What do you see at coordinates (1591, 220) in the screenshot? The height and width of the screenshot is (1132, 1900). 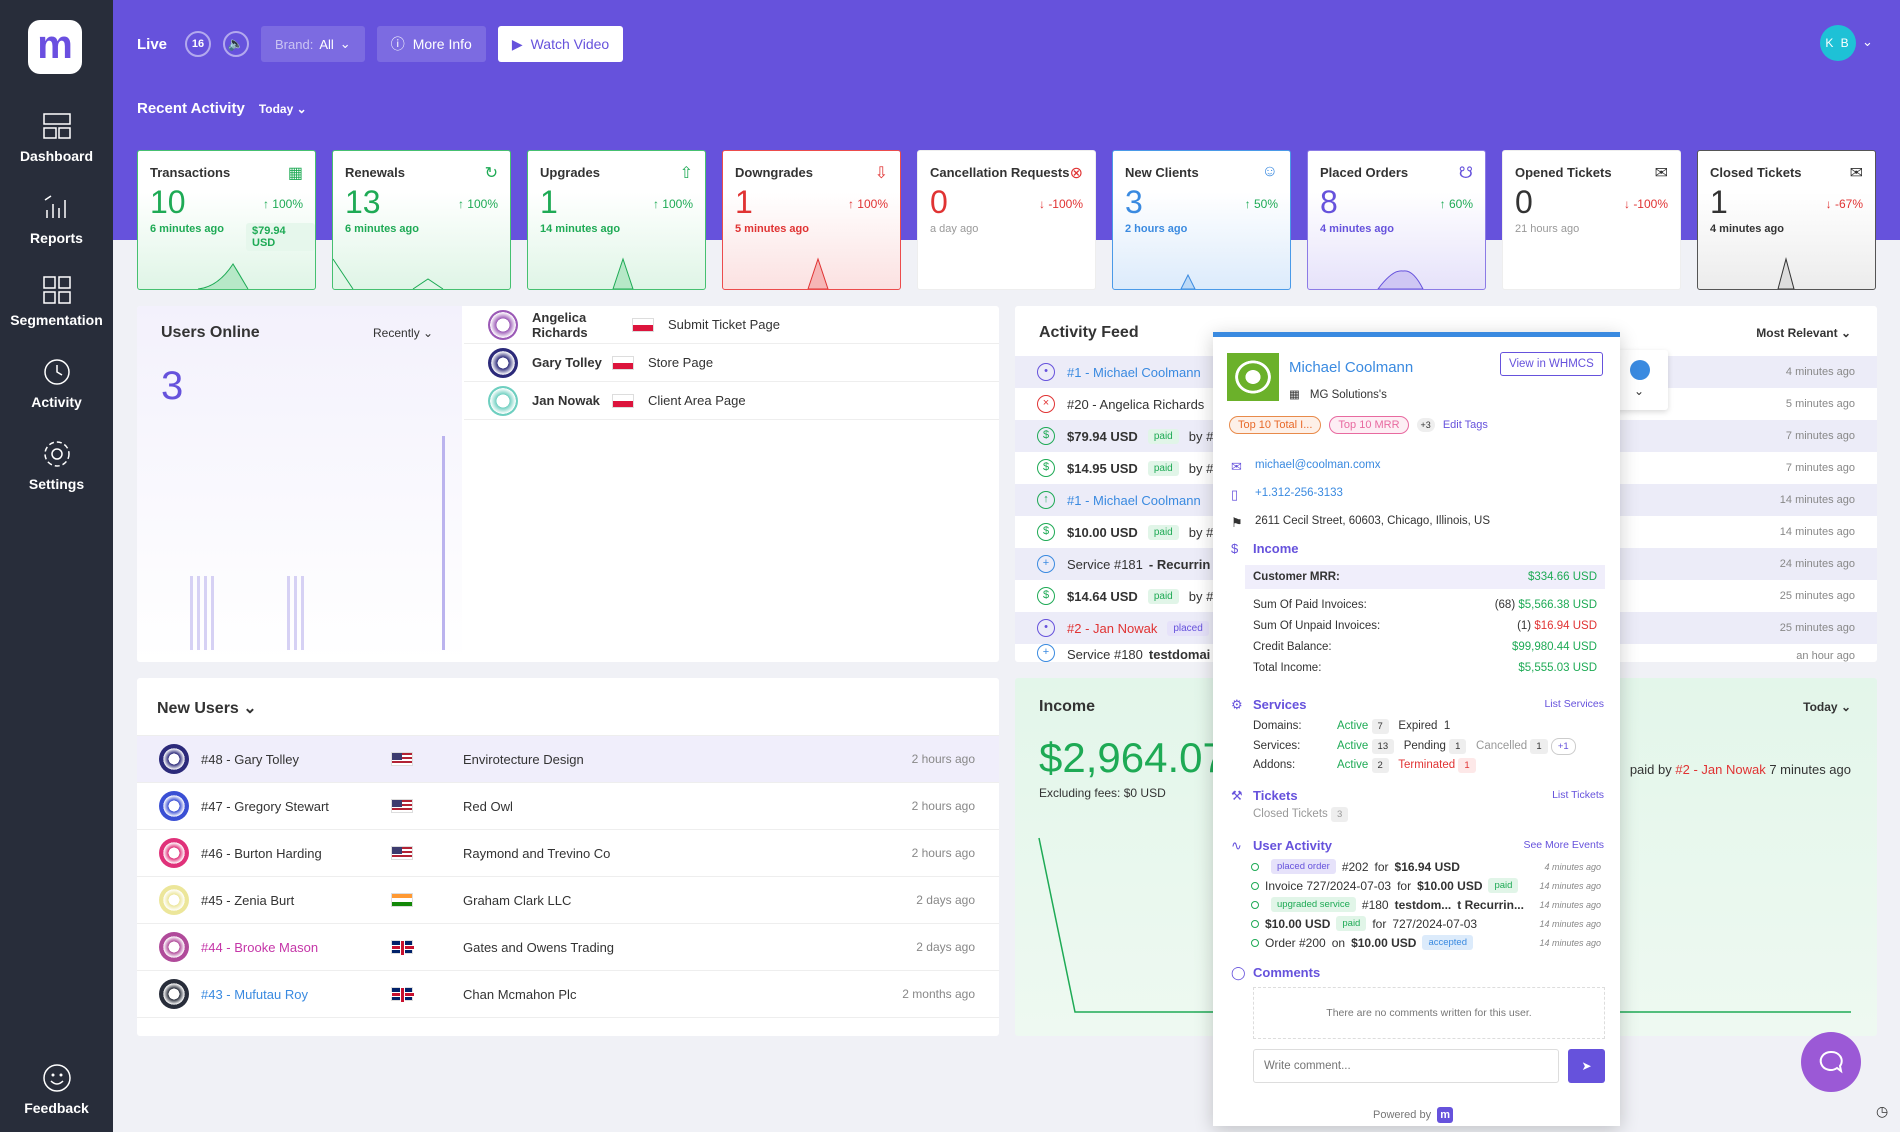 I see `card-opened-tickets: Opened Tickets ✉ 0 ↓ -100% 21 hours ago` at bounding box center [1591, 220].